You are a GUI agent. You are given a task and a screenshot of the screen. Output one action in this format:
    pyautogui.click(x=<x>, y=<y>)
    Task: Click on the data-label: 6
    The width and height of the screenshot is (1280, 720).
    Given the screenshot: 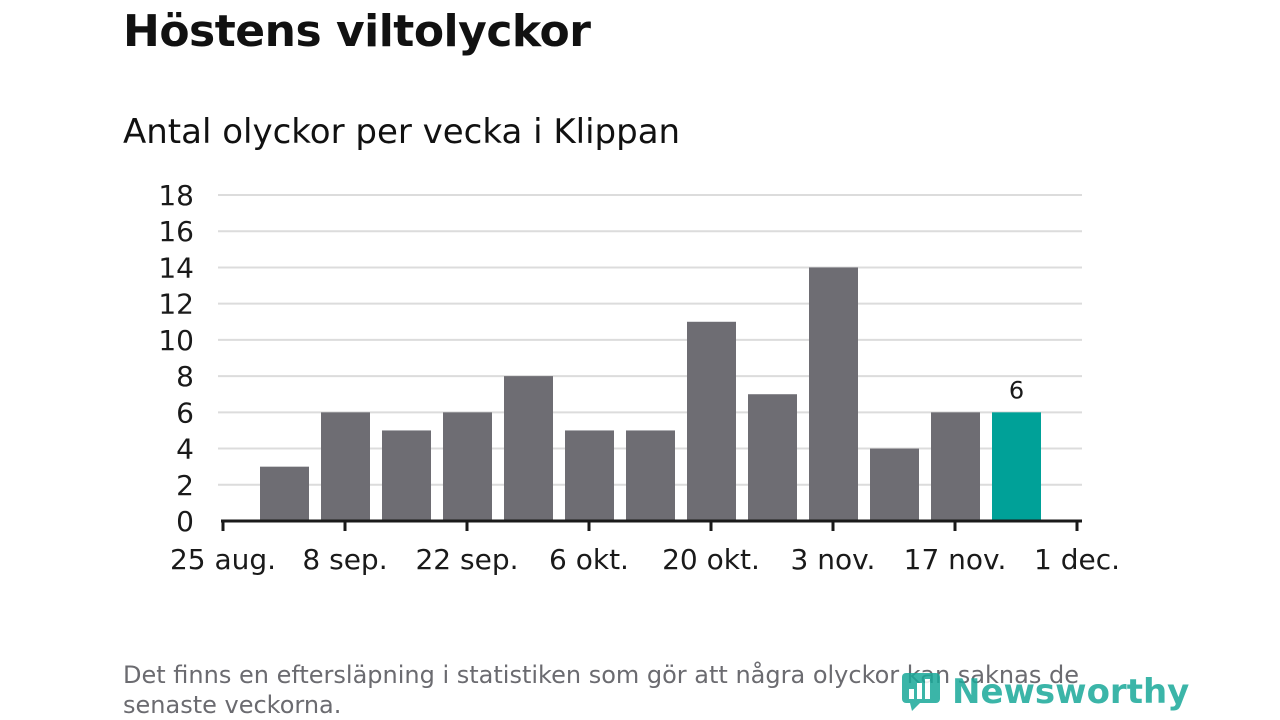 What is the action you would take?
    pyautogui.click(x=1016, y=390)
    